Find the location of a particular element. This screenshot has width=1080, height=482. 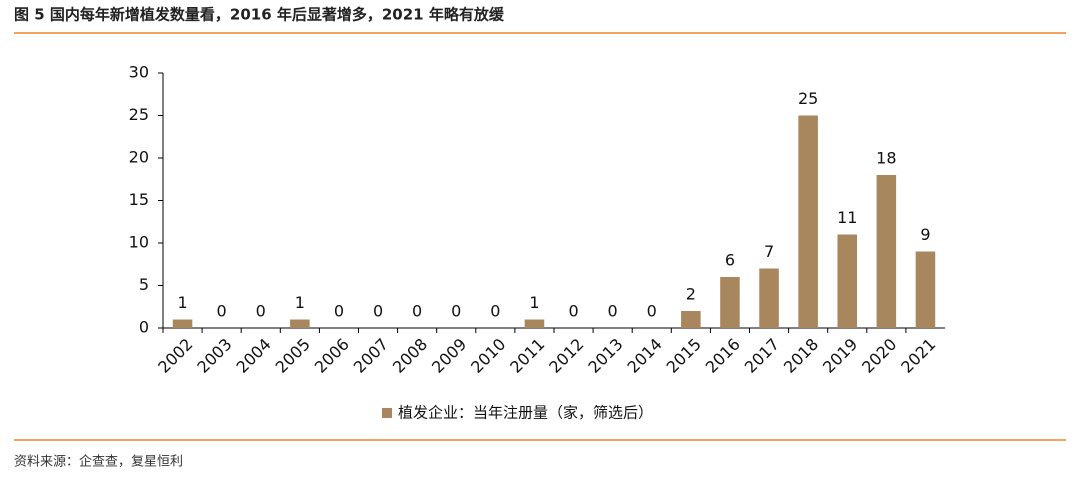

source-note: 资料来源：企查查，复星恒利 is located at coordinates (98, 462).